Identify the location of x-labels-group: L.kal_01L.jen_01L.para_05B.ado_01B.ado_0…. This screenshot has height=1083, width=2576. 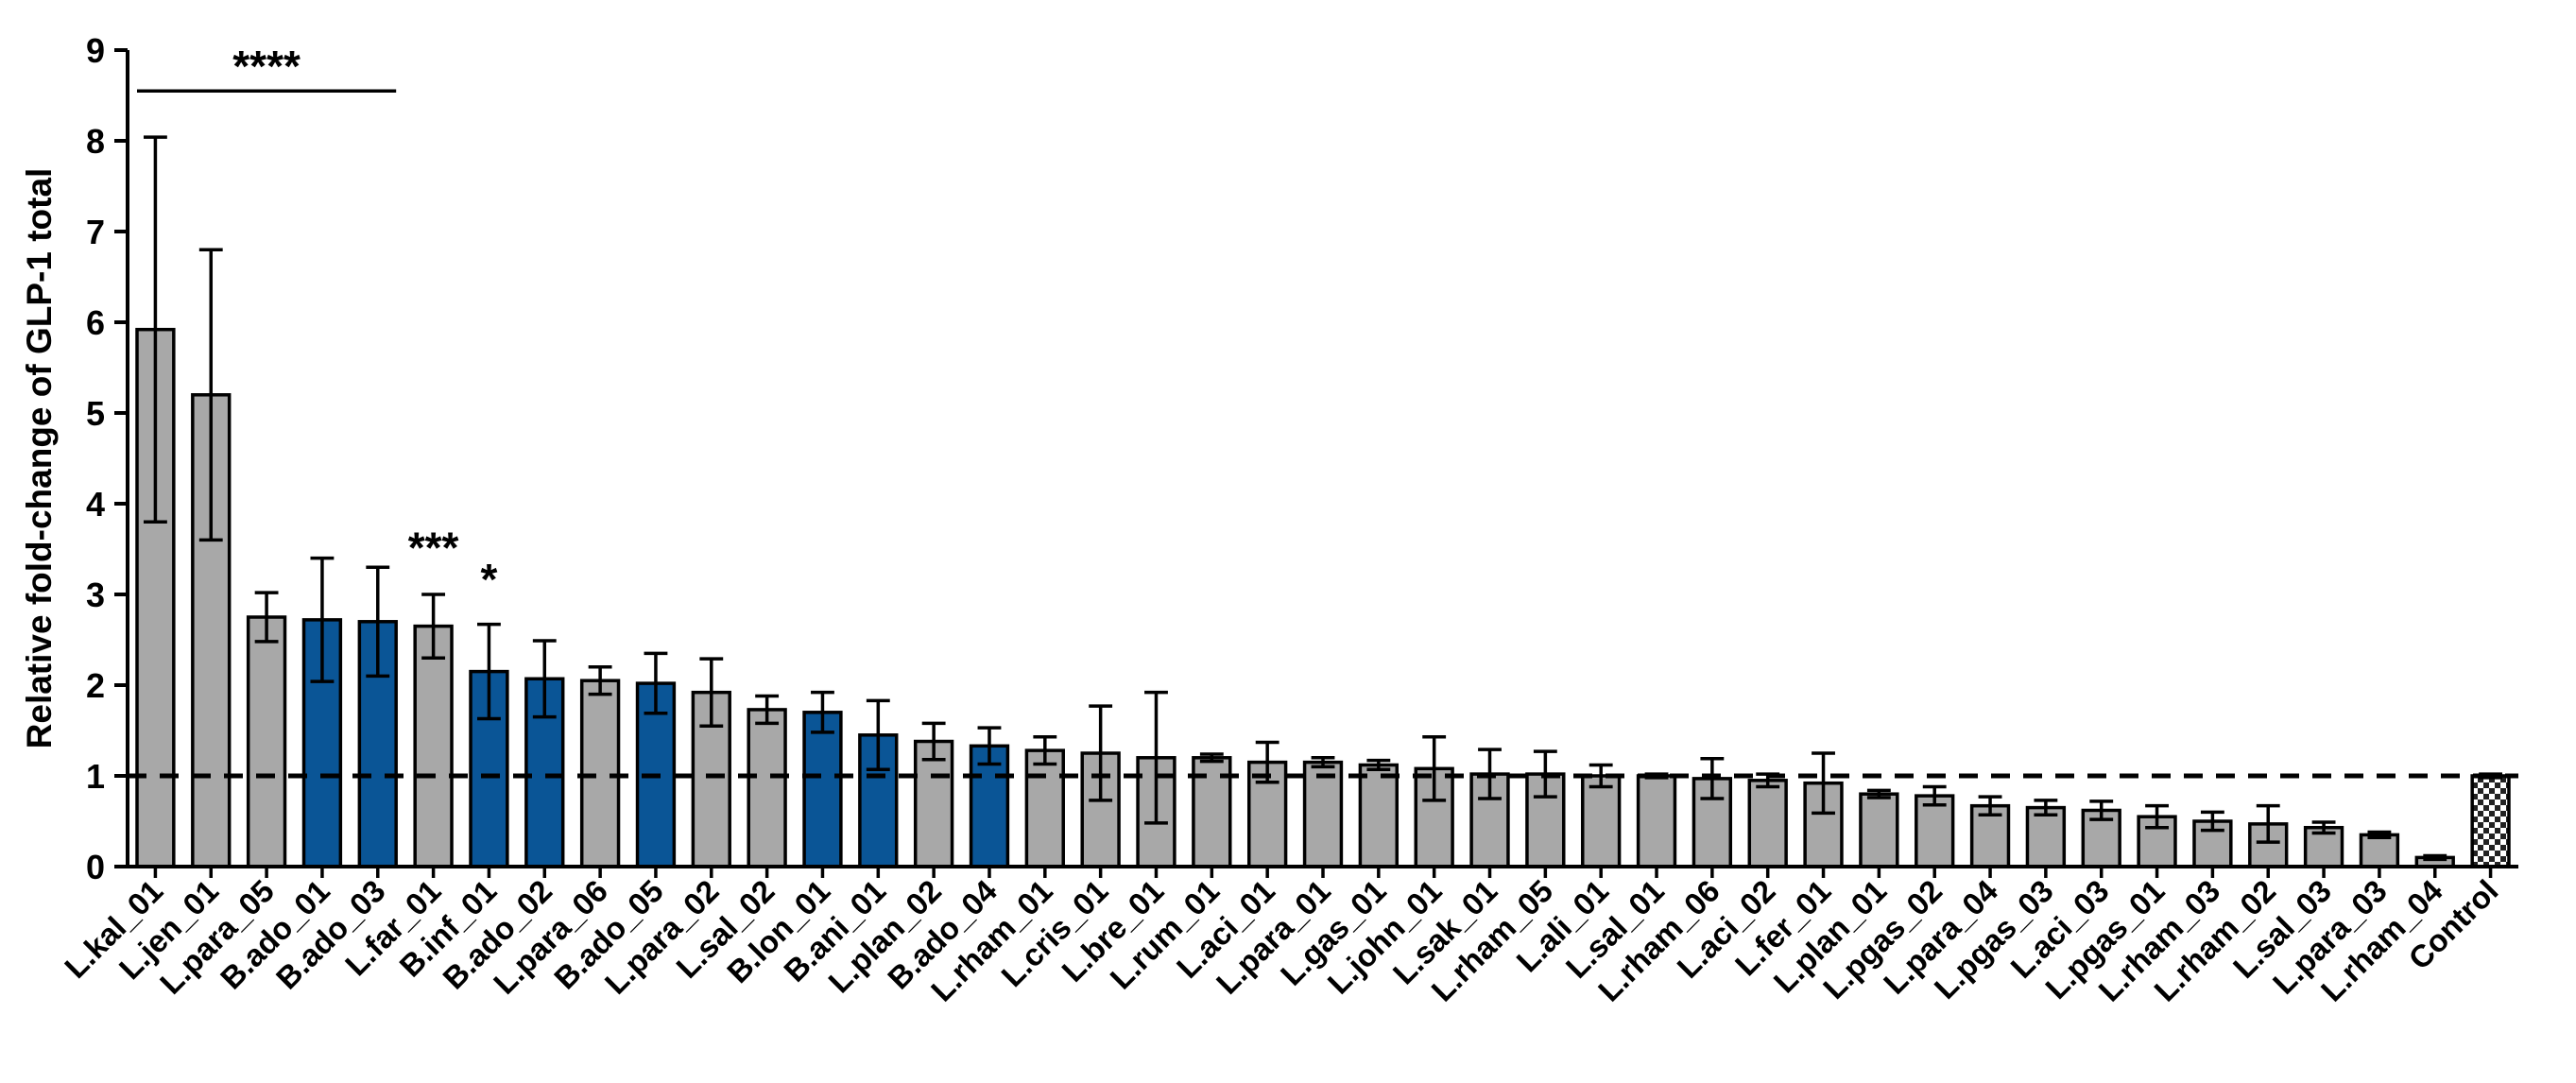
(1281, 938).